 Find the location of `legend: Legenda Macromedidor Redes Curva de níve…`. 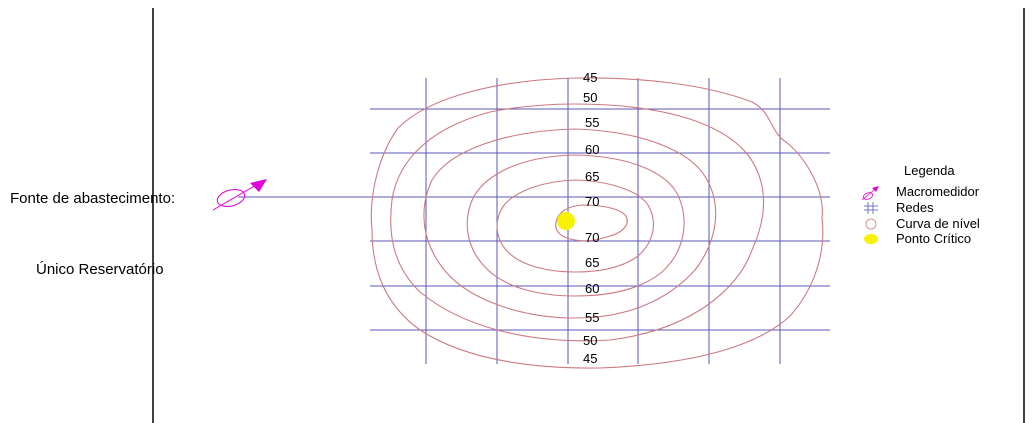

legend: Legenda Macromedidor Redes Curva de níve… is located at coordinates (920, 204).